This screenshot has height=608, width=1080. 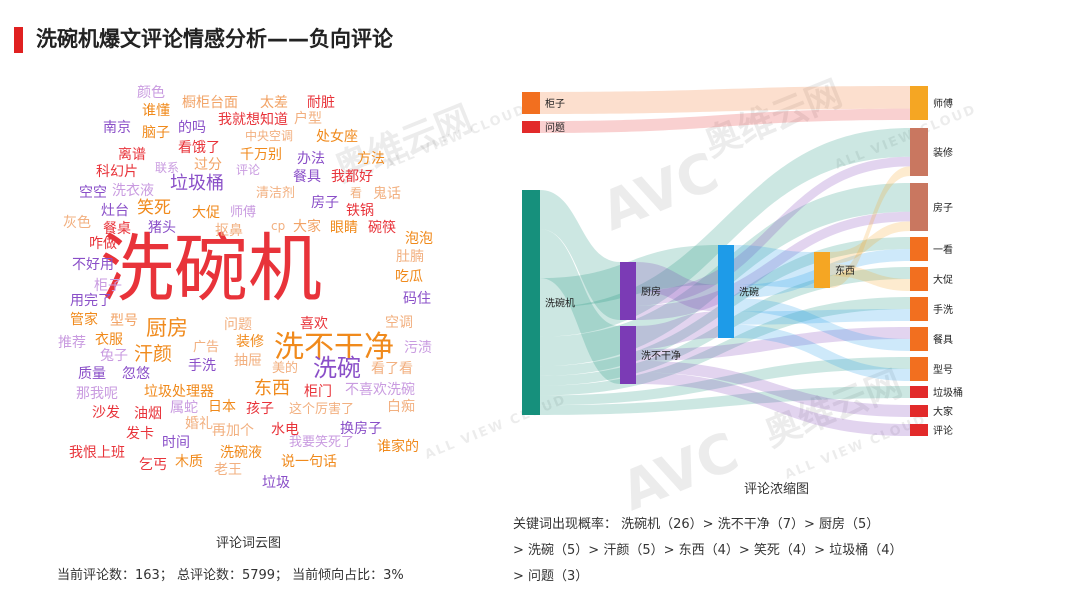 What do you see at coordinates (777, 489) in the screenshot?
I see `sankey-caption: 评论浓缩图` at bounding box center [777, 489].